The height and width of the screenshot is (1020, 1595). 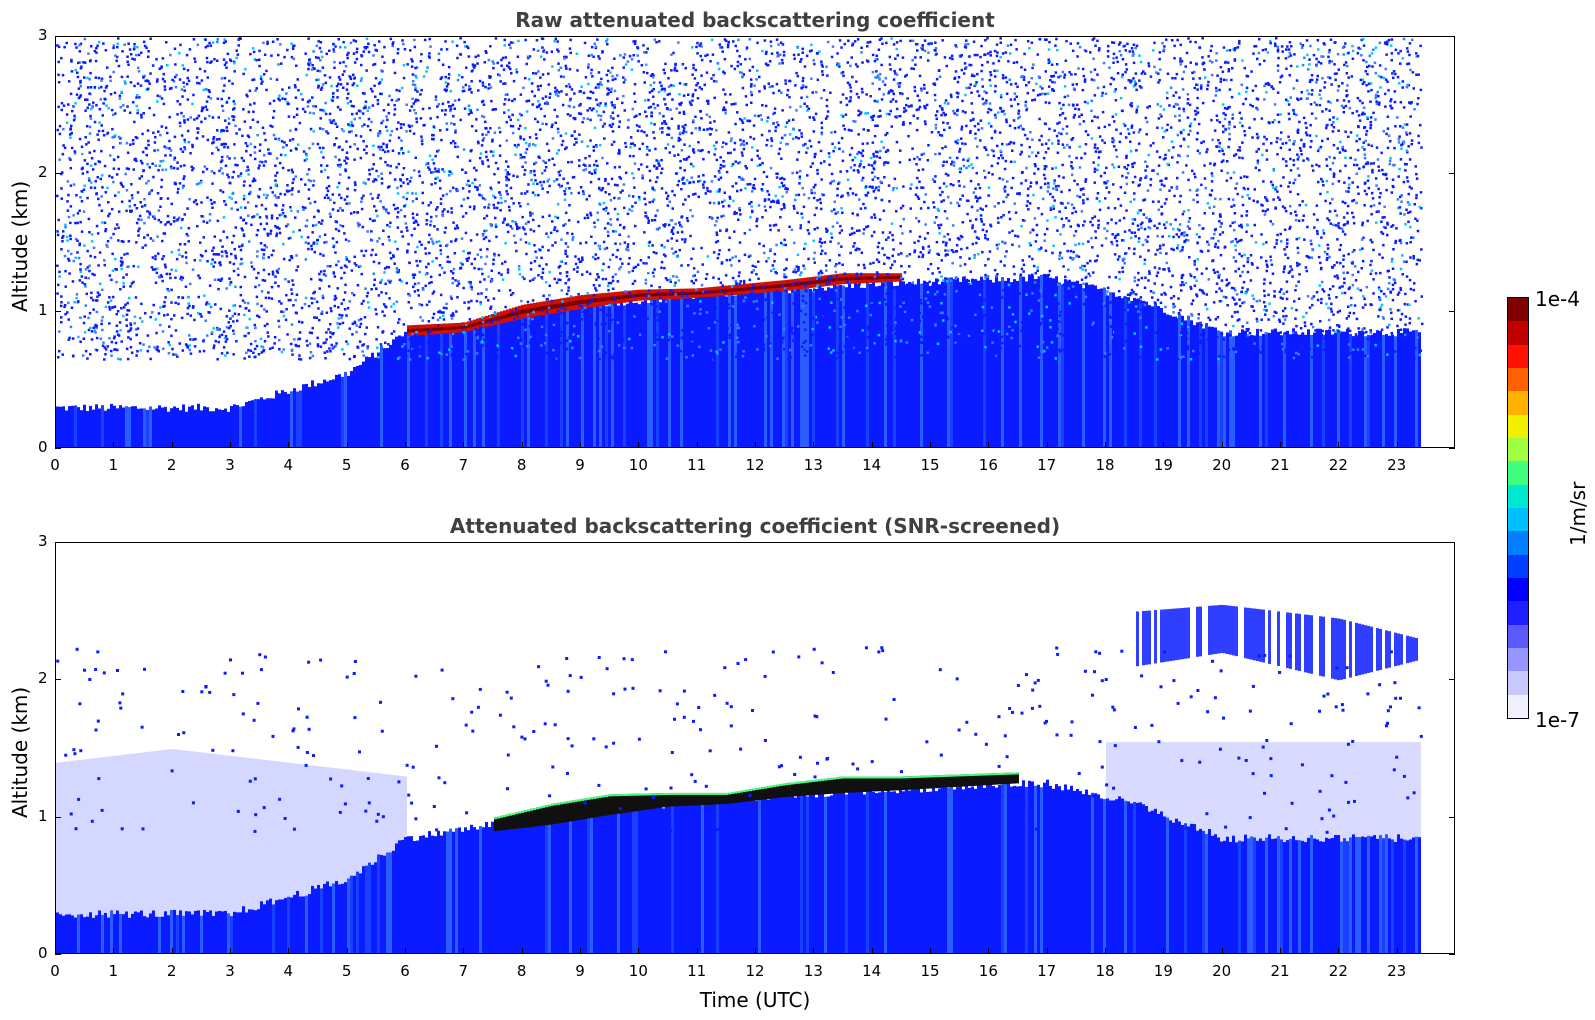 What do you see at coordinates (1578, 513) in the screenshot?
I see `colorbar-unit-label: 1/m/sr` at bounding box center [1578, 513].